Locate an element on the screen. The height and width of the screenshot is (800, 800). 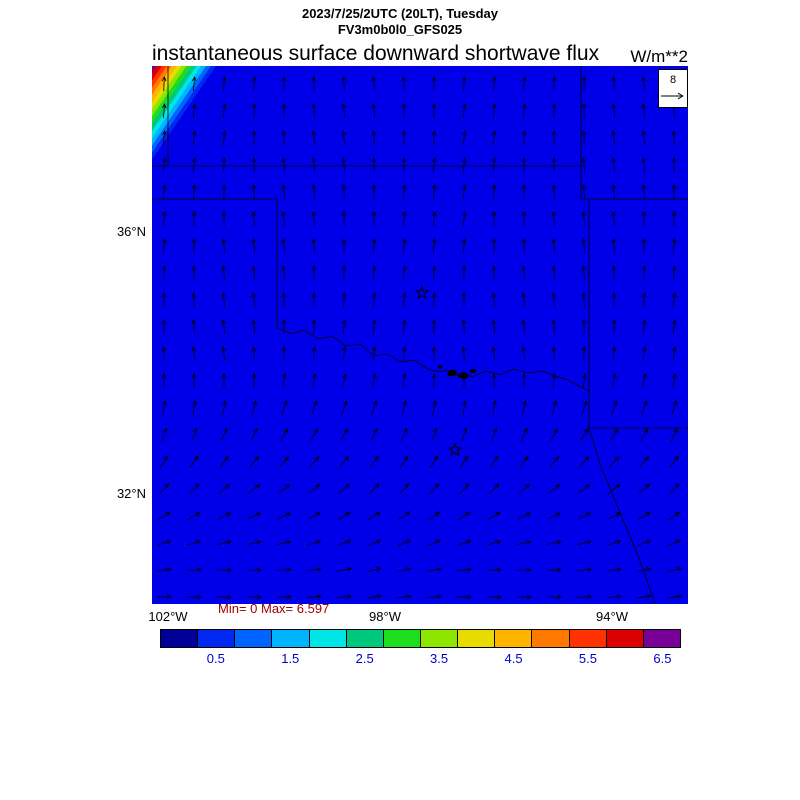
lon-tick-98w: 98°W is located at coordinates (385, 616).